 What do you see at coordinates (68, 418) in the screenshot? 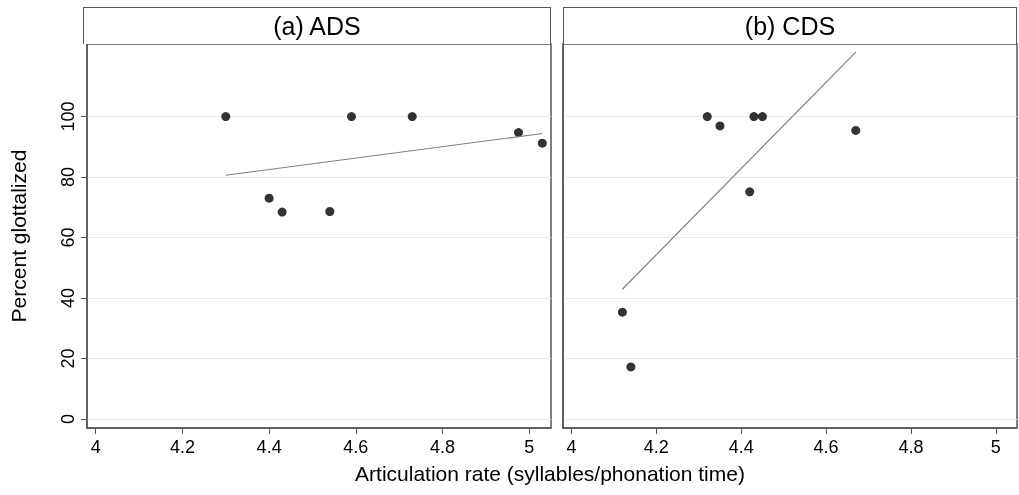
I see `y-tick-label: 0` at bounding box center [68, 418].